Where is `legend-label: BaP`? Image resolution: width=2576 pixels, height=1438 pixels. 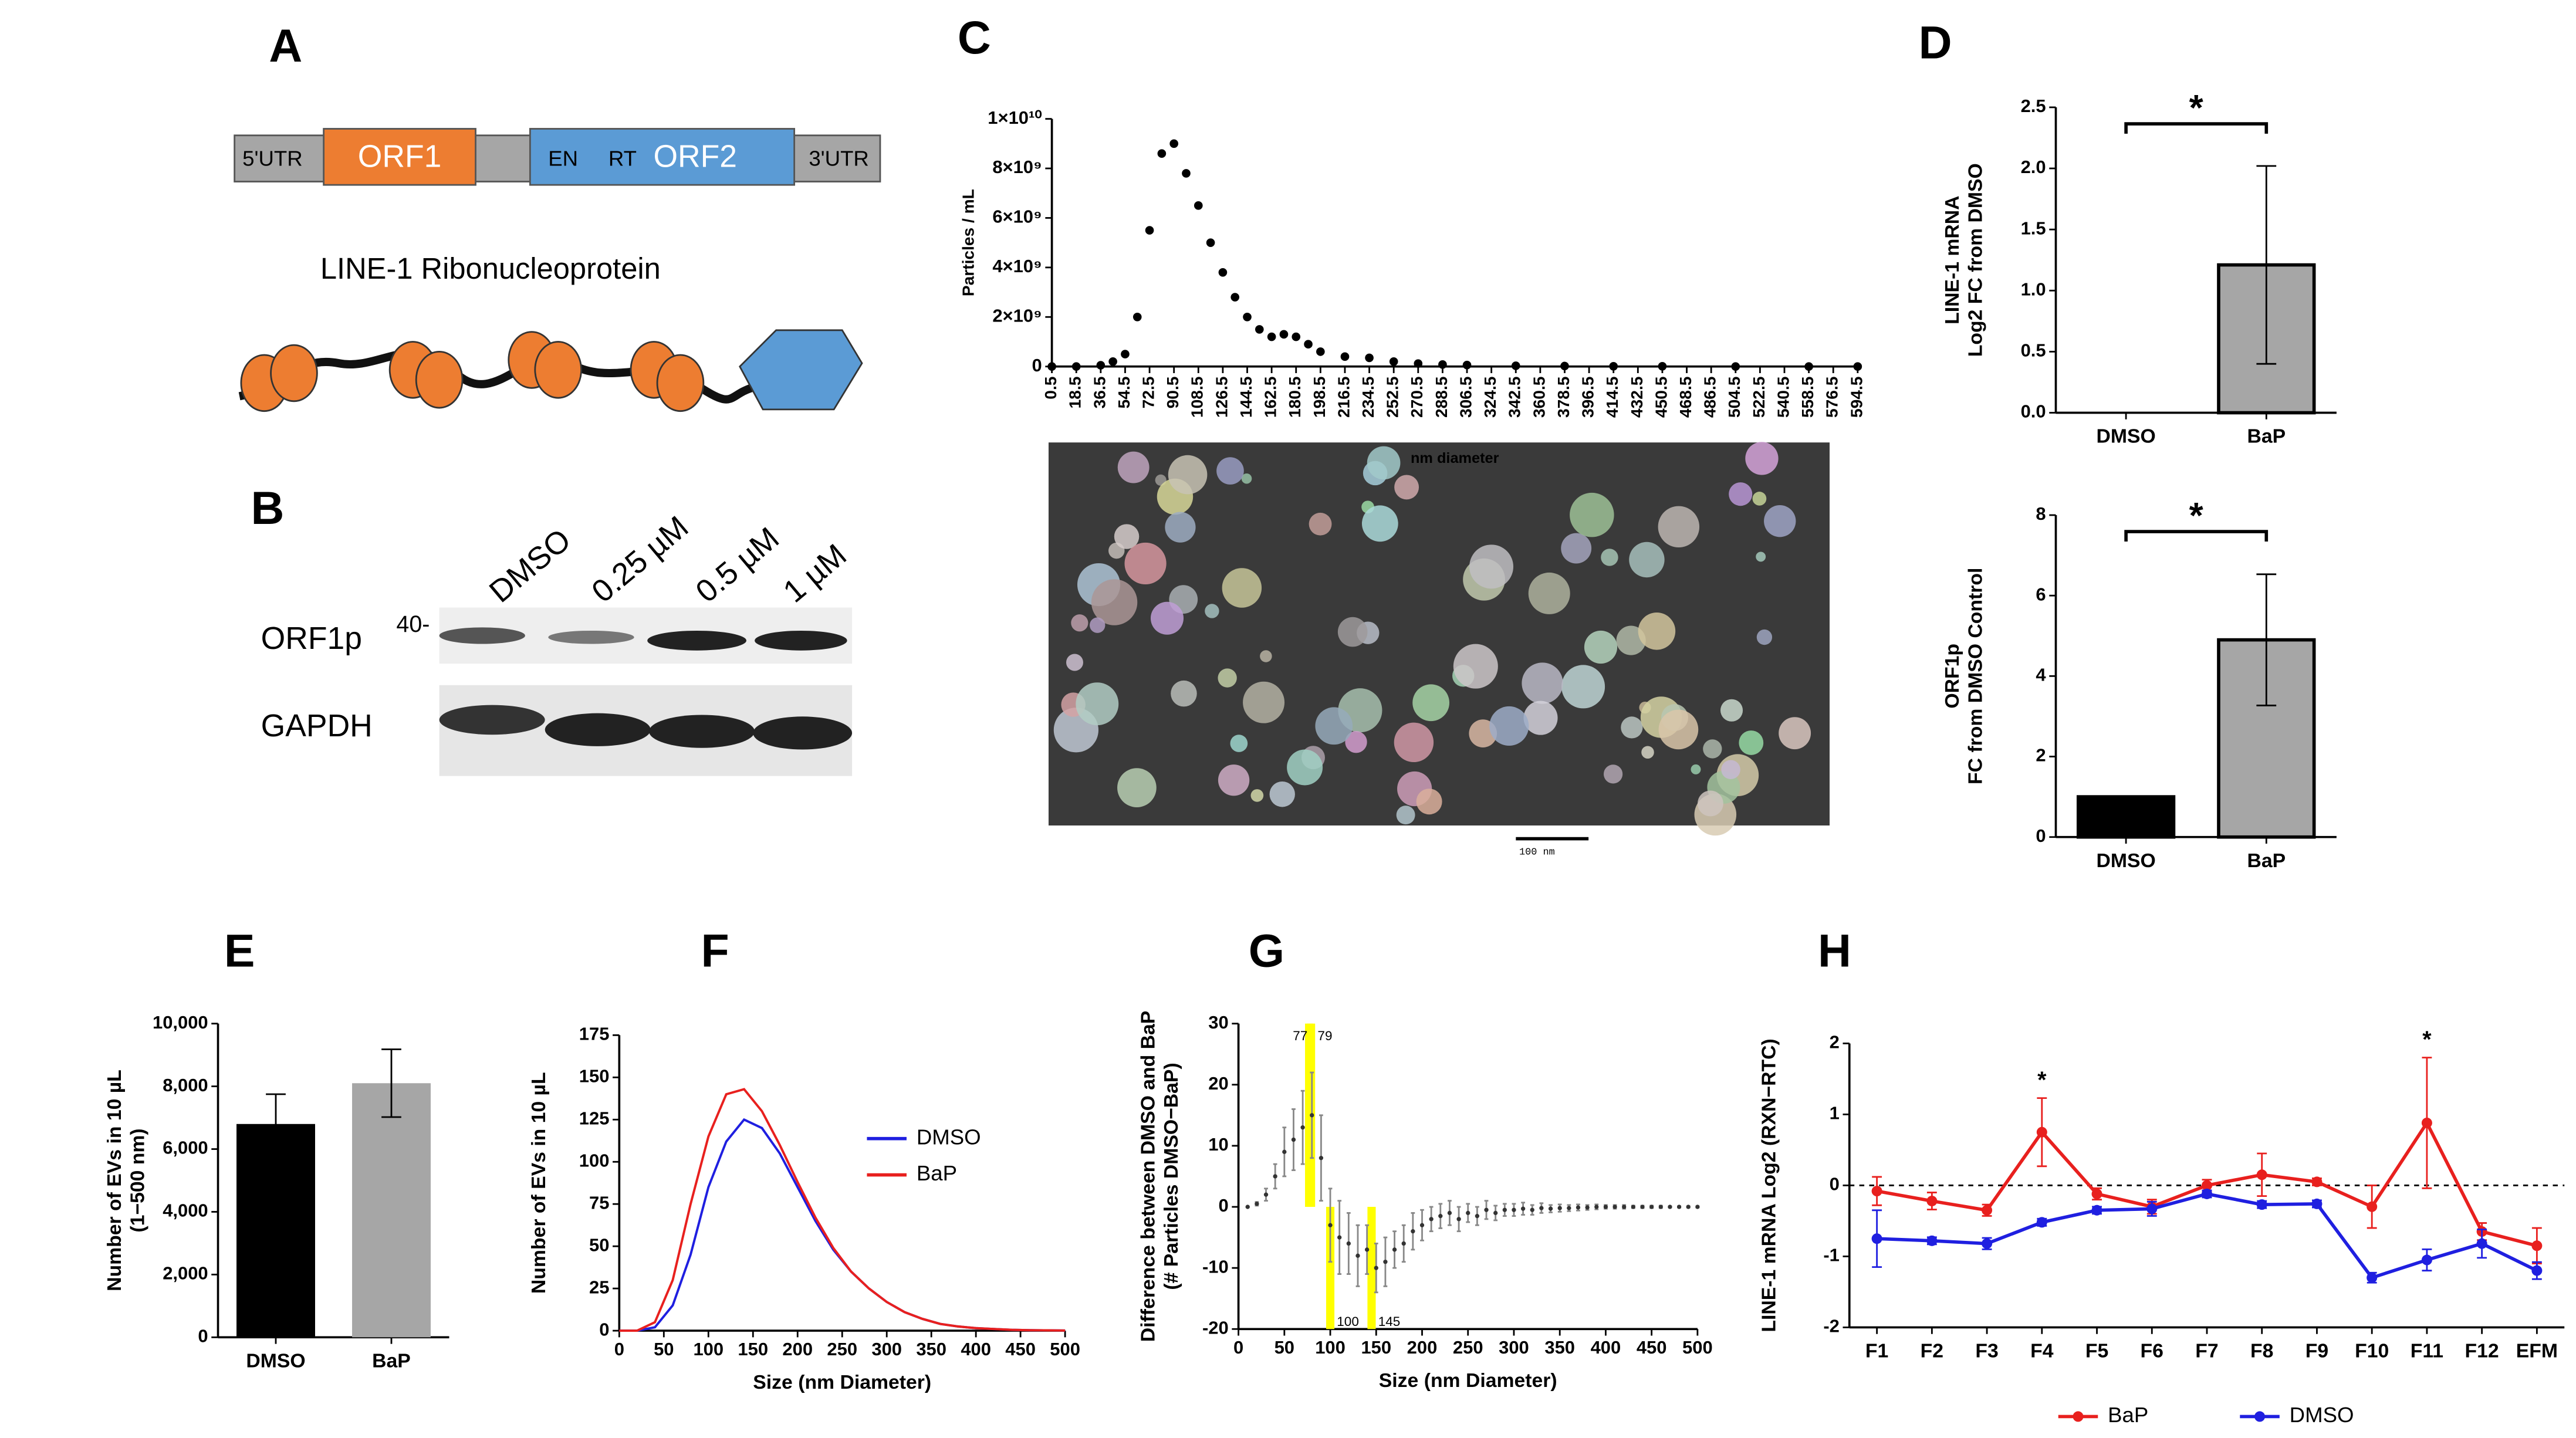
legend-label: BaP is located at coordinates (2128, 1415).